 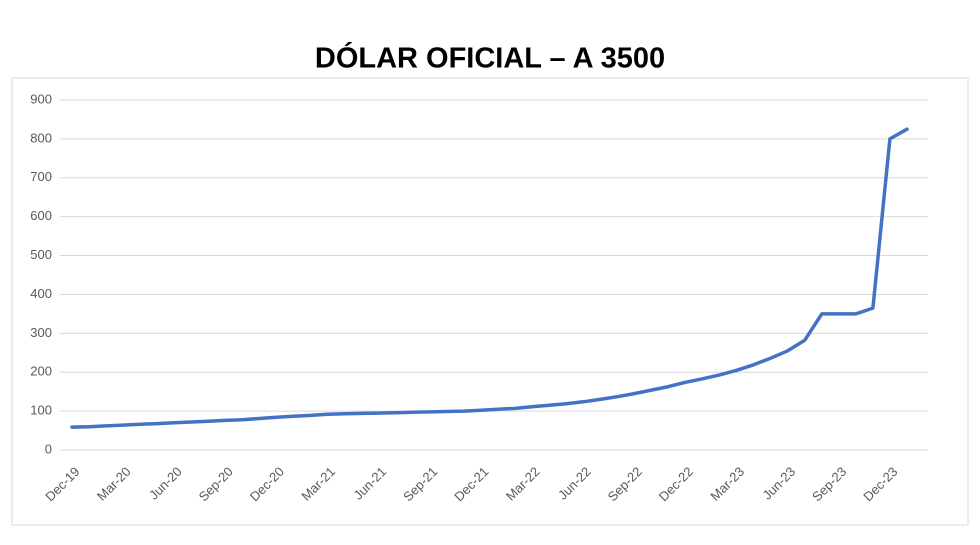 I want to click on y-tick-label: 0, so click(x=48, y=448).